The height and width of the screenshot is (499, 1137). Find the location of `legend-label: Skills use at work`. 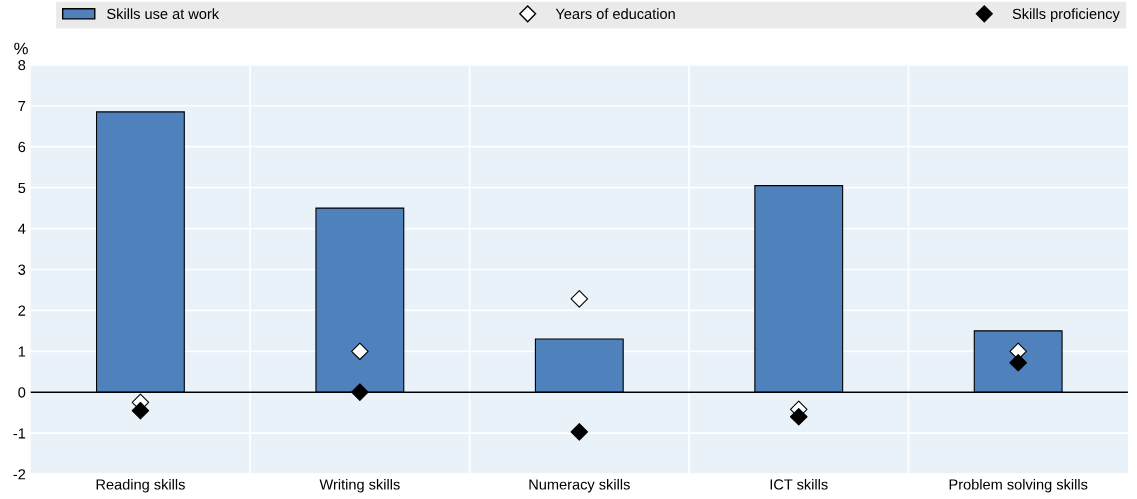

legend-label: Skills use at work is located at coordinates (163, 14).